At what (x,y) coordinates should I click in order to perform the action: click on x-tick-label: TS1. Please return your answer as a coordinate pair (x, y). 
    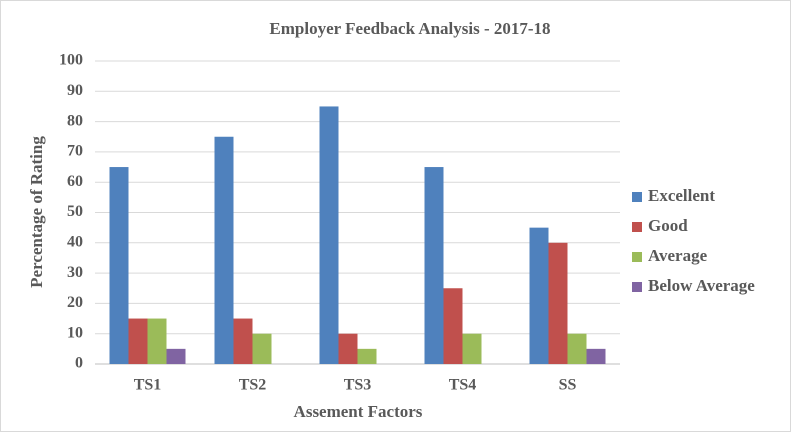
    Looking at the image, I should click on (148, 385).